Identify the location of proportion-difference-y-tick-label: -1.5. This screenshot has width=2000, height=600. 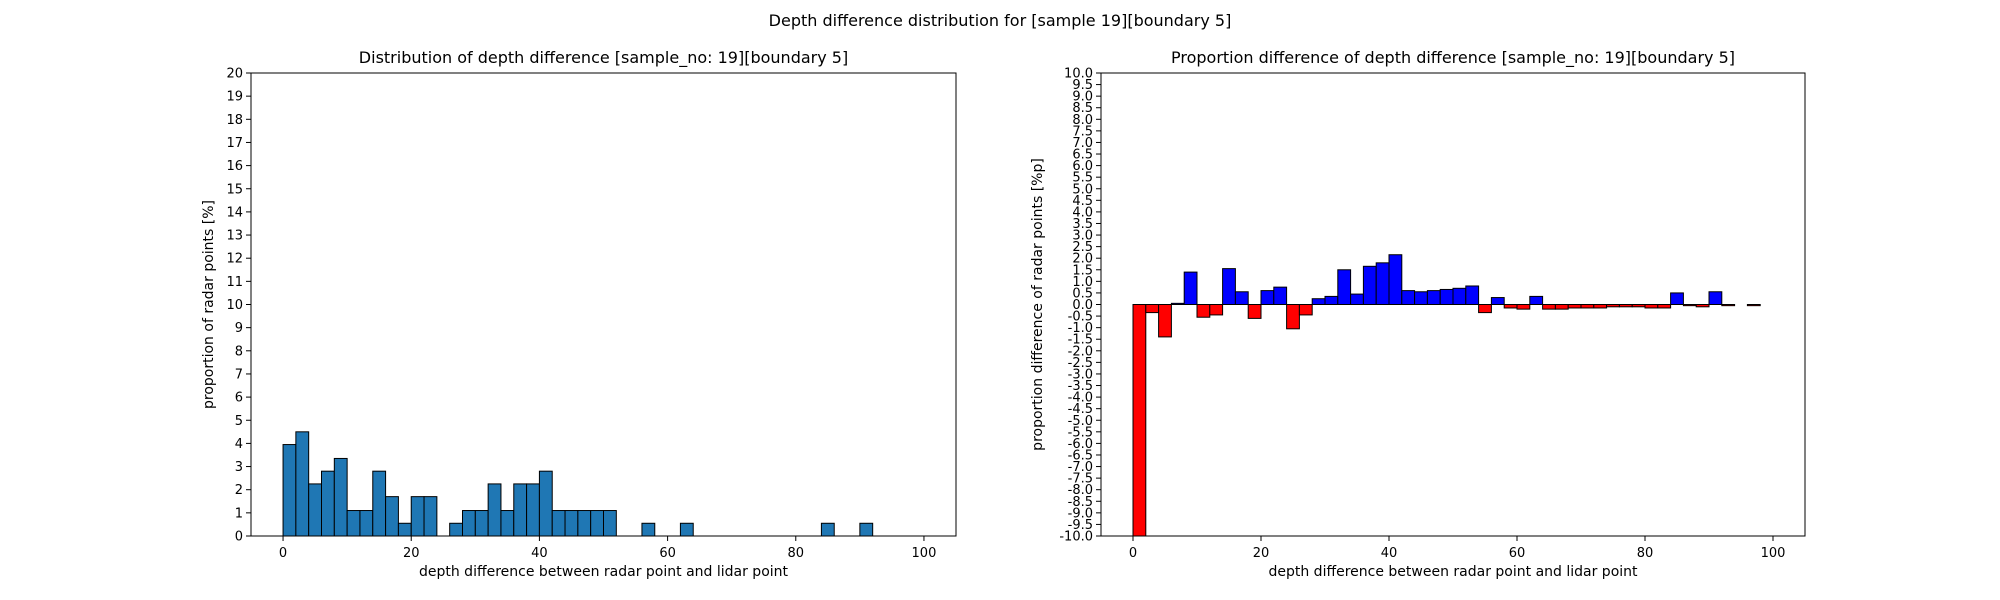
(1080, 340).